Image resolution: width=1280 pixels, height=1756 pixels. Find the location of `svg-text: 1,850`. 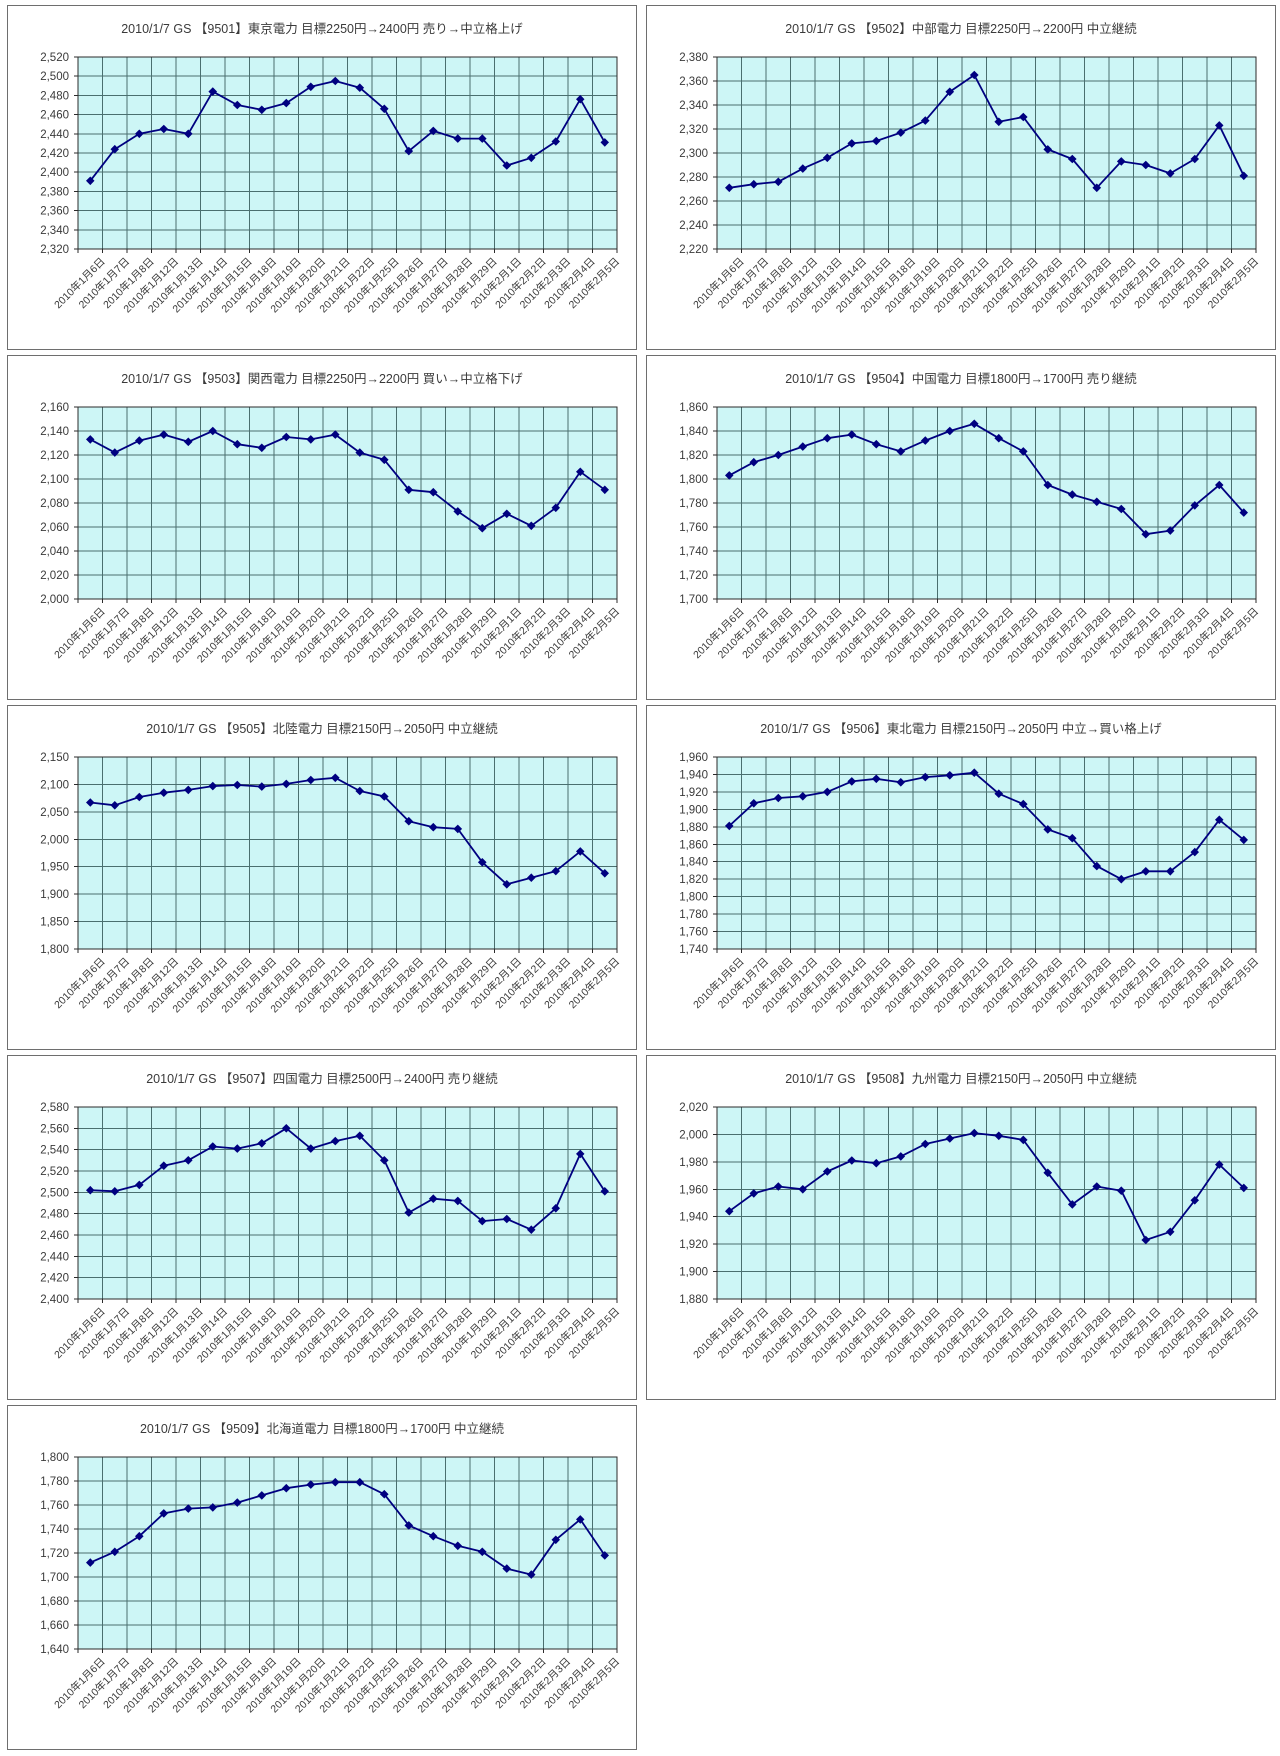

svg-text: 1,850 is located at coordinates (54, 923).